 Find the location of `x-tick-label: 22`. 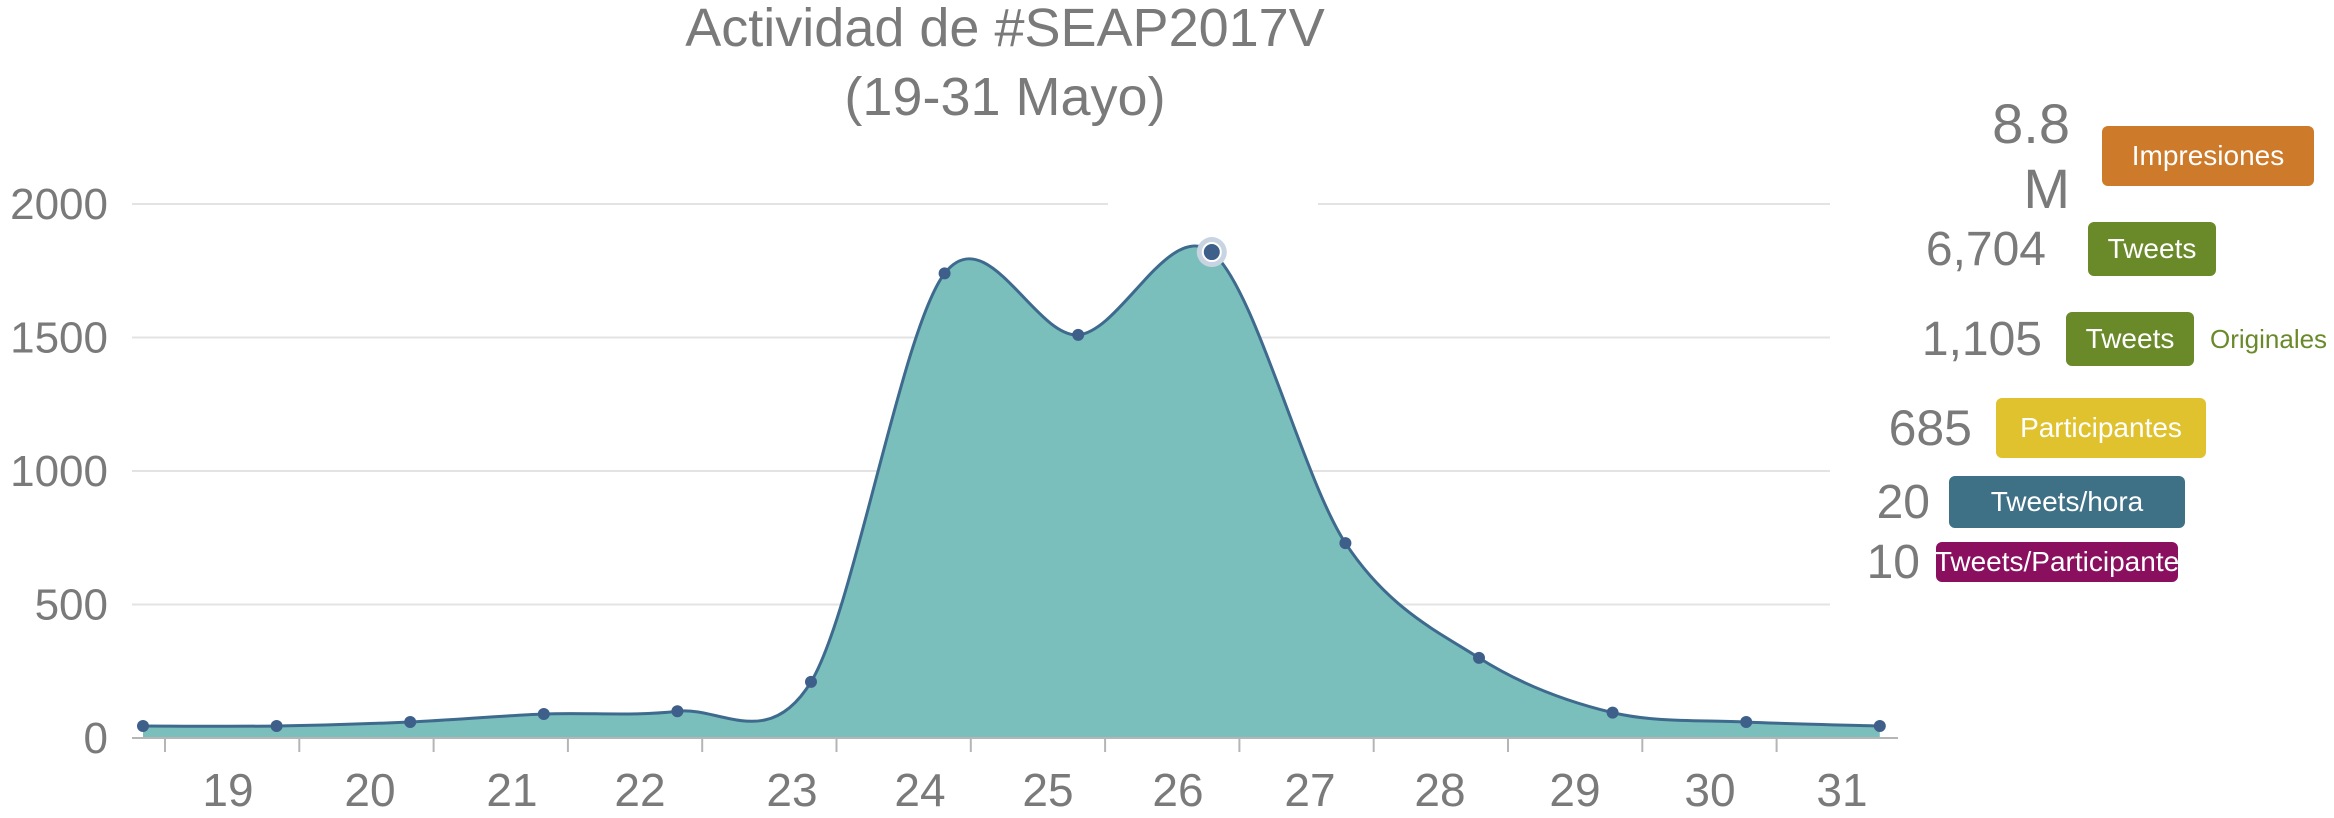

x-tick-label: 22 is located at coordinates (639, 790).